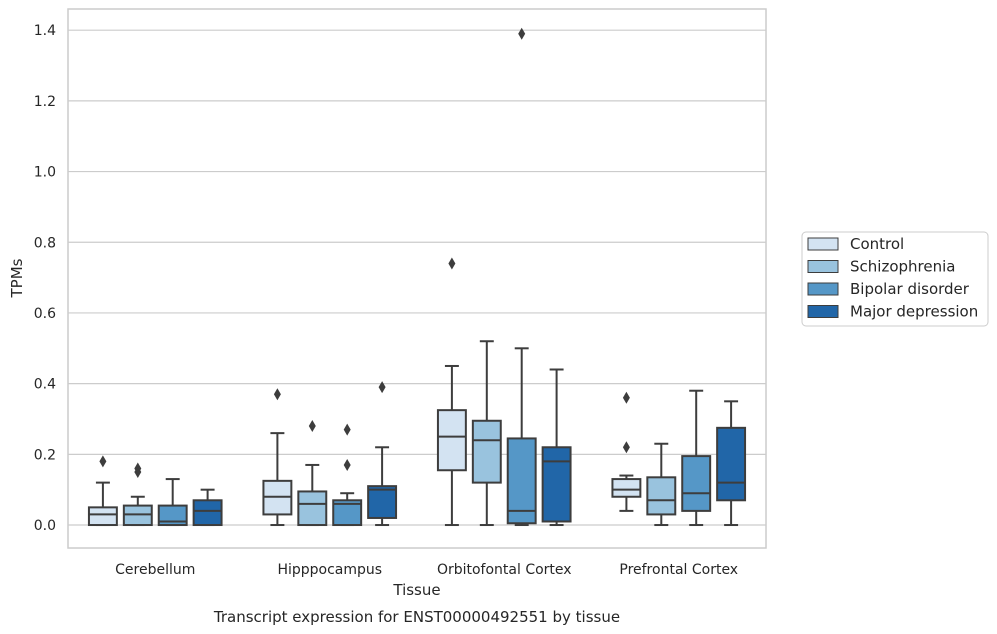  Describe the element at coordinates (329, 570) in the screenshot. I see `x-tick-label: Hipppocampus` at that location.